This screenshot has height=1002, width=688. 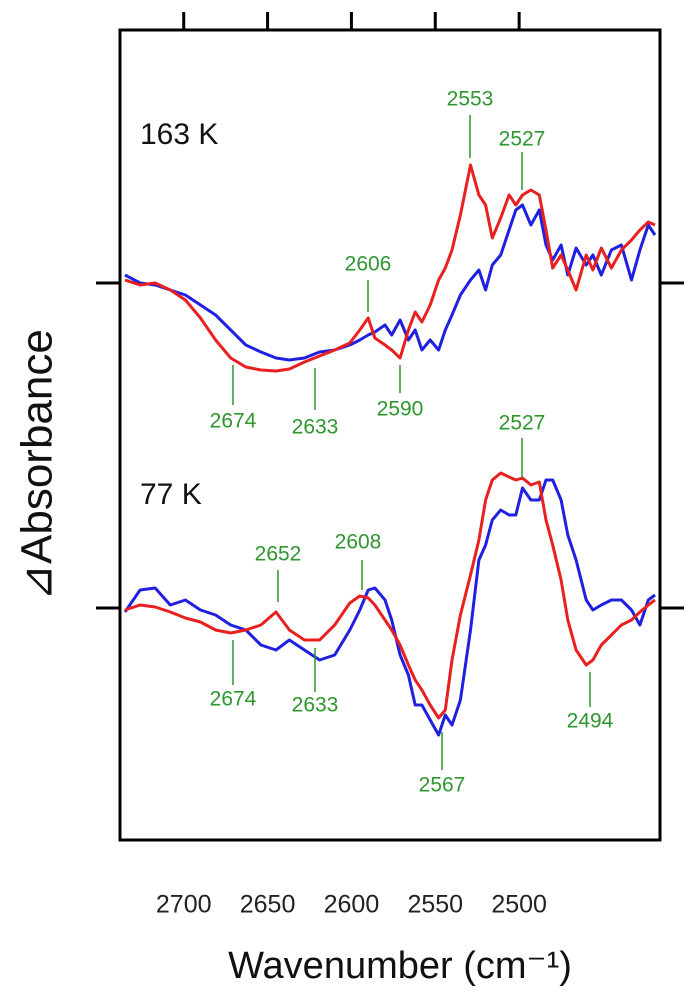 What do you see at coordinates (171, 494) in the screenshot?
I see `panel-label: 77 K` at bounding box center [171, 494].